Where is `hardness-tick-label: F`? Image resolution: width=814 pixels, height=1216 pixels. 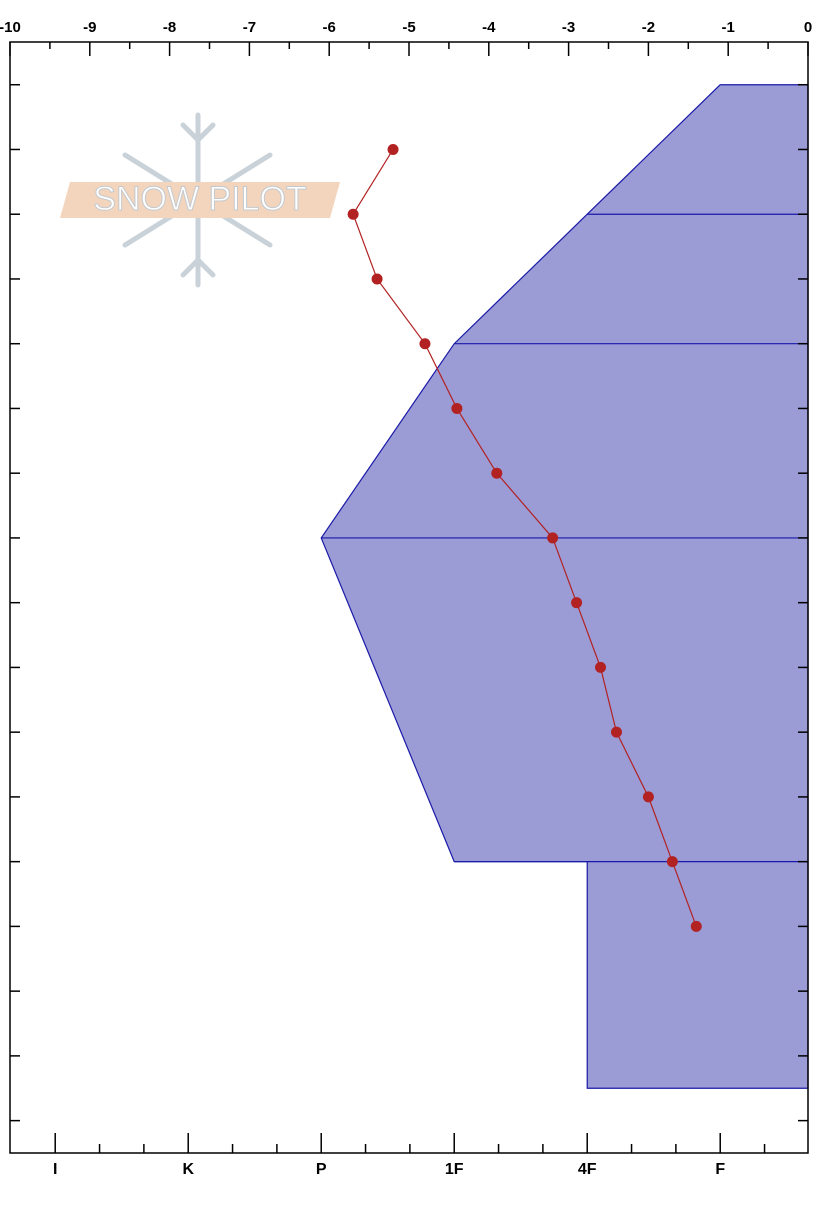
hardness-tick-label: F is located at coordinates (720, 1169).